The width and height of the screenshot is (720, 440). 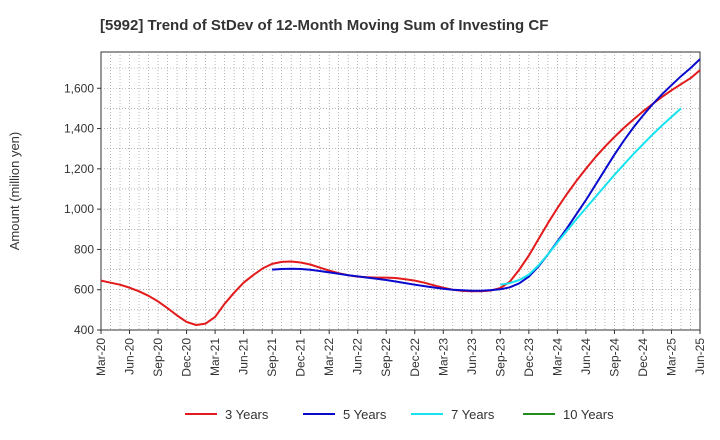 What do you see at coordinates (365, 414) in the screenshot?
I see `legend-label: 5 Years` at bounding box center [365, 414].